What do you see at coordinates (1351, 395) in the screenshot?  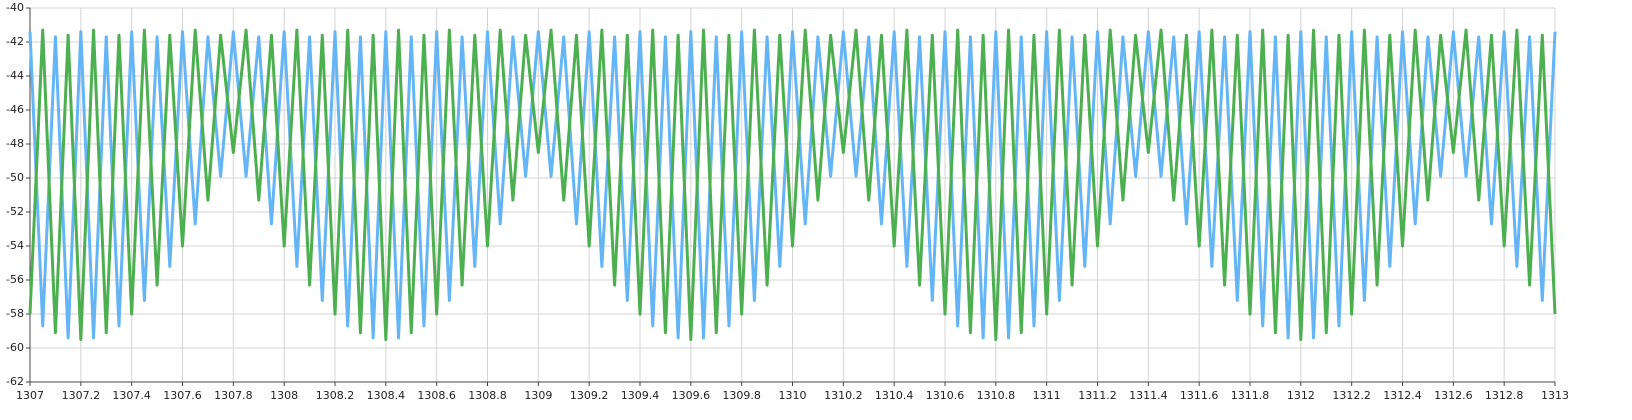 I see `x-tick-label: 1312.2` at bounding box center [1351, 395].